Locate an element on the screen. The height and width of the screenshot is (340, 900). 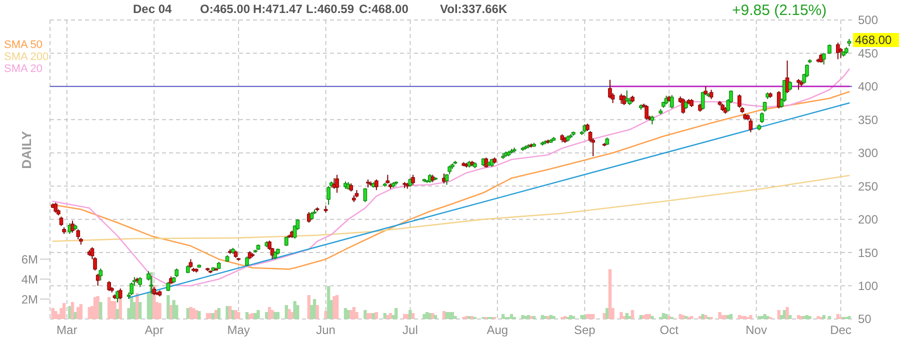
y-tick-label: 350 is located at coordinates (868, 119).